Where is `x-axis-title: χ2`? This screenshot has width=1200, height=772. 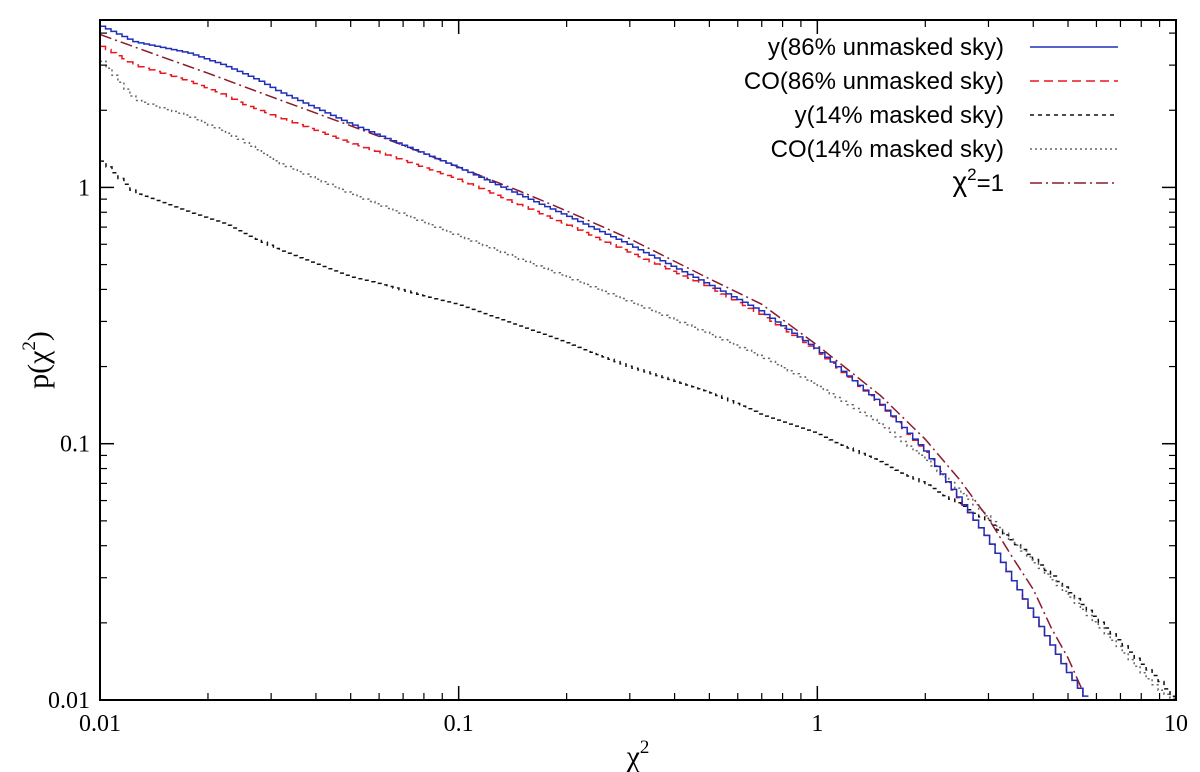
x-axis-title: χ2 is located at coordinates (638, 754).